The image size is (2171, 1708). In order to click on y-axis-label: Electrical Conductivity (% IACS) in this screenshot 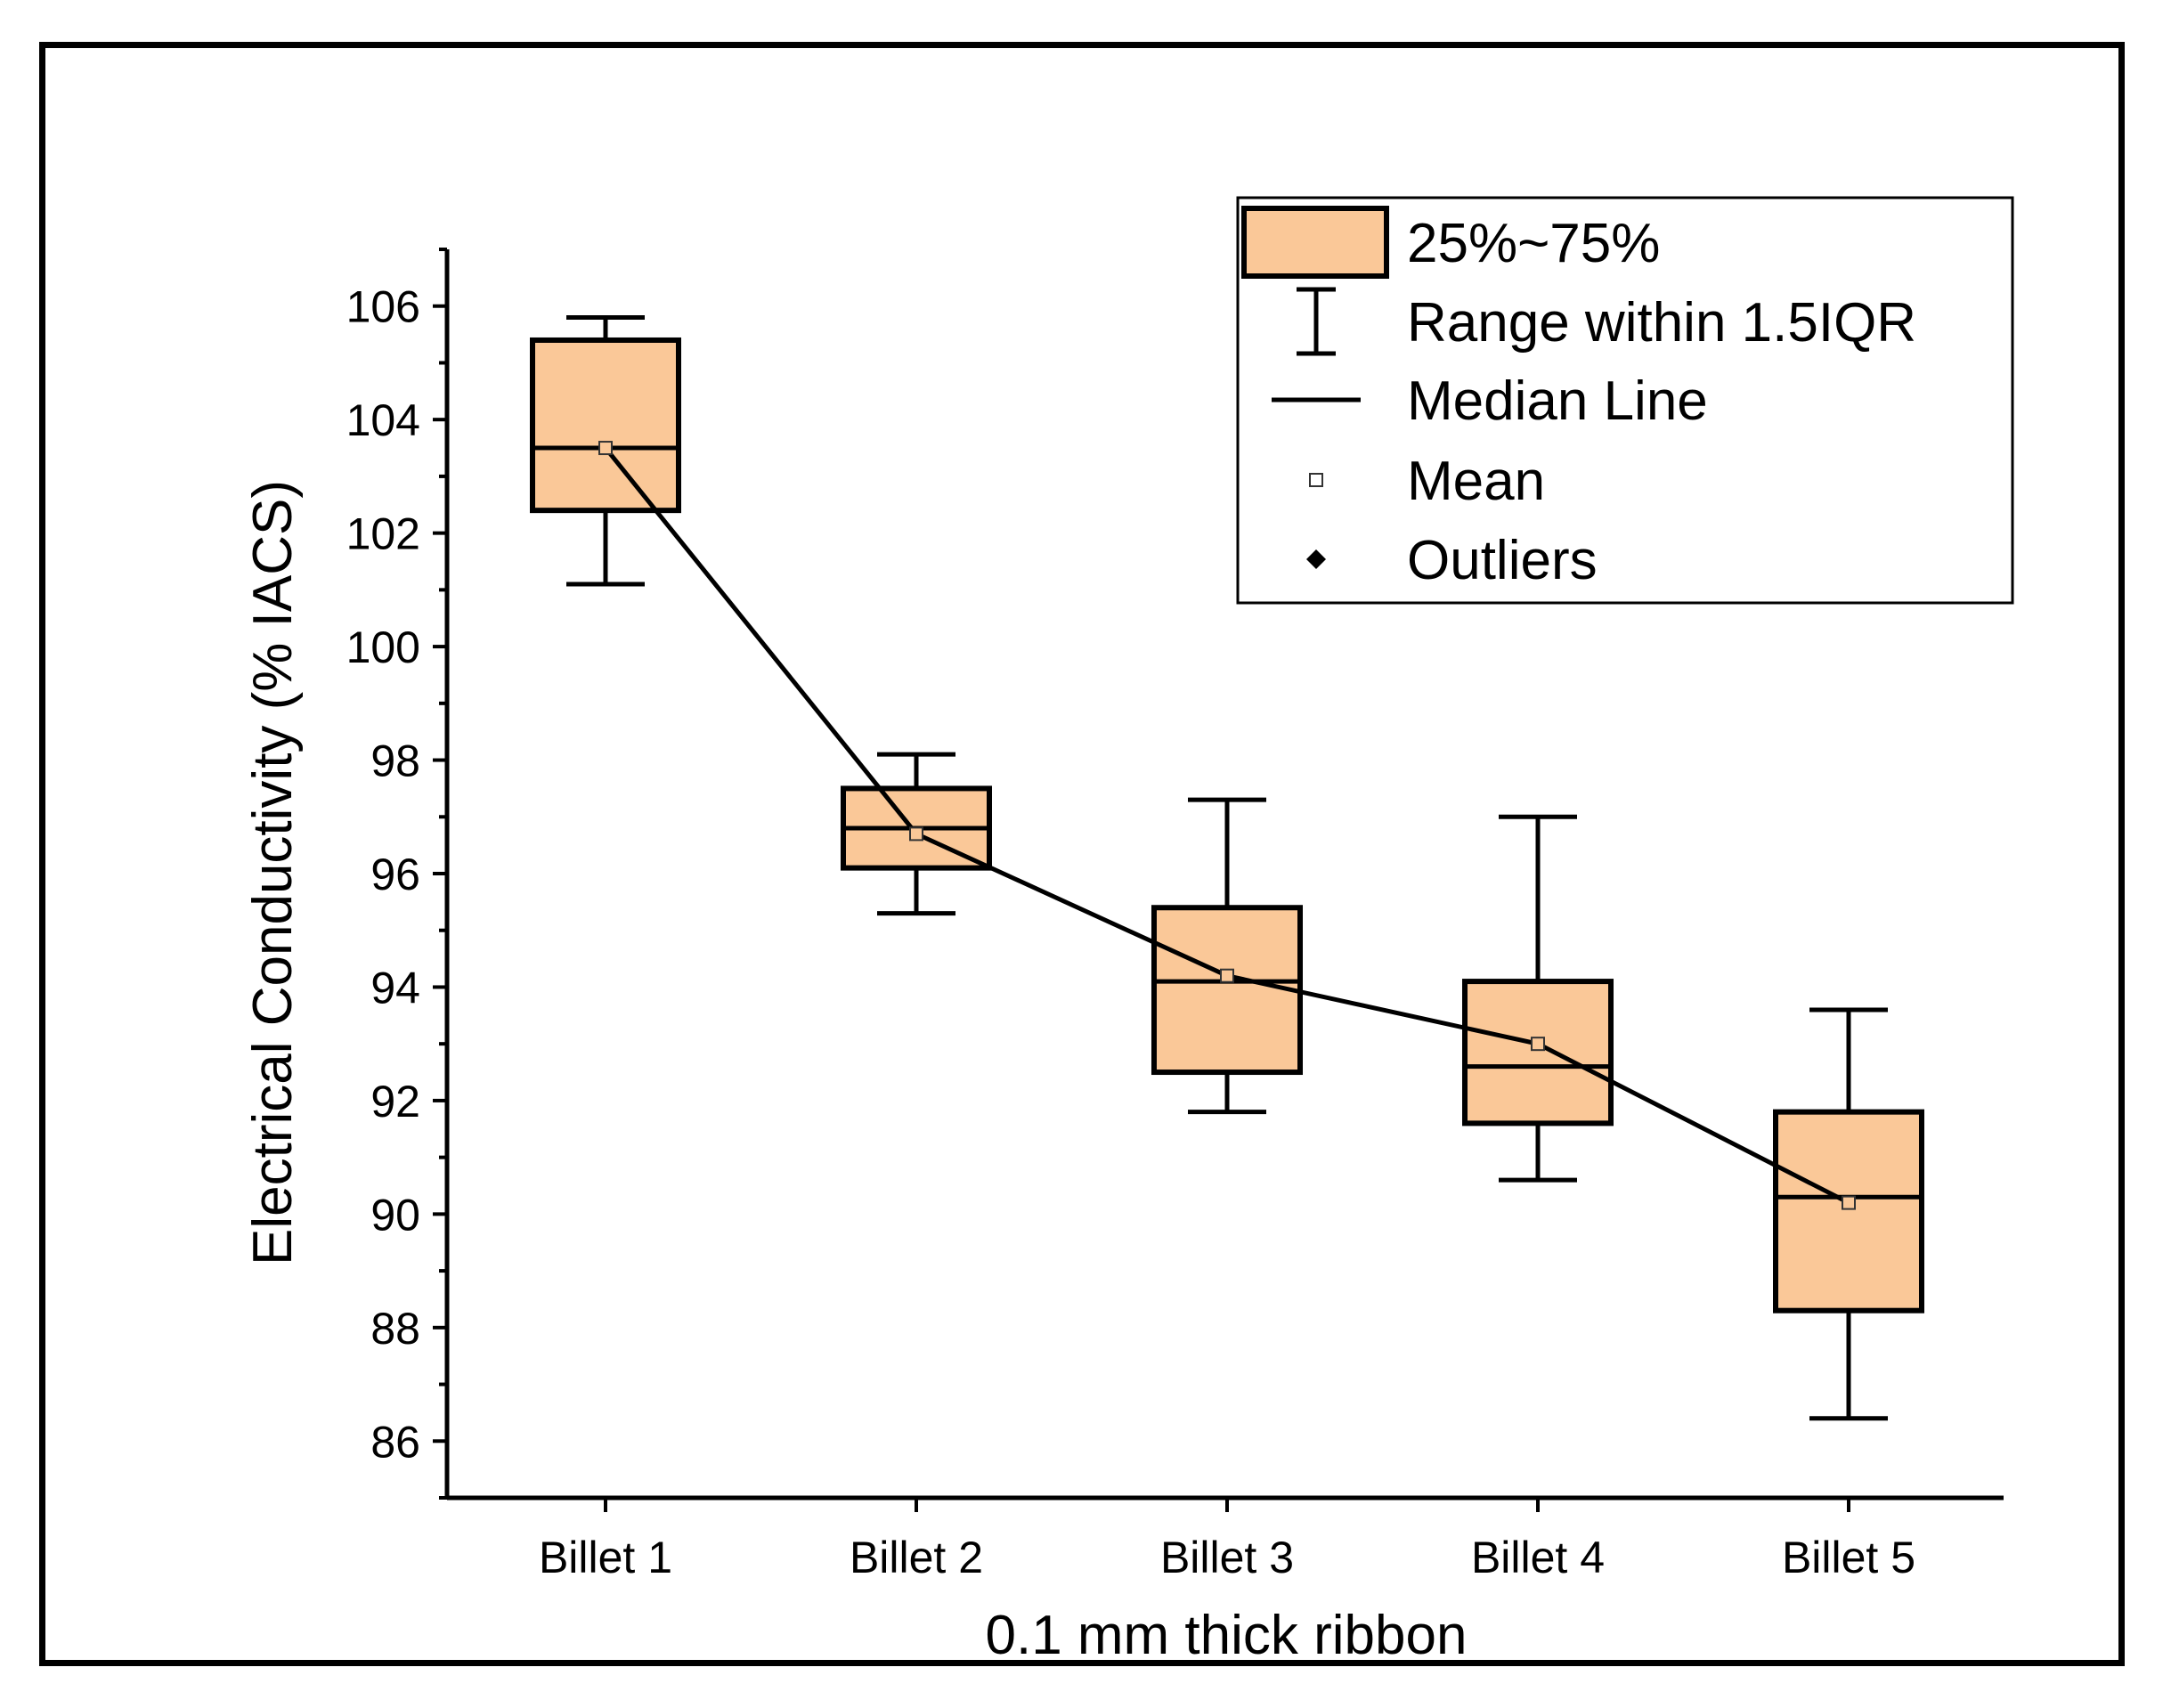, I will do `click(273, 873)`.